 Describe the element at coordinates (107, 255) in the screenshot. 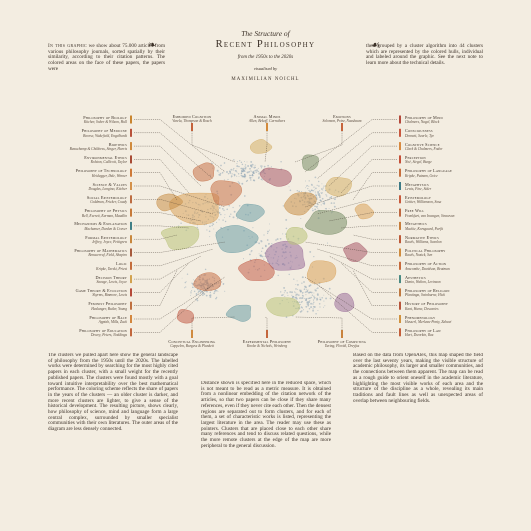

I see `cluster-works: Benacerraf, Field, Shapiro` at that location.